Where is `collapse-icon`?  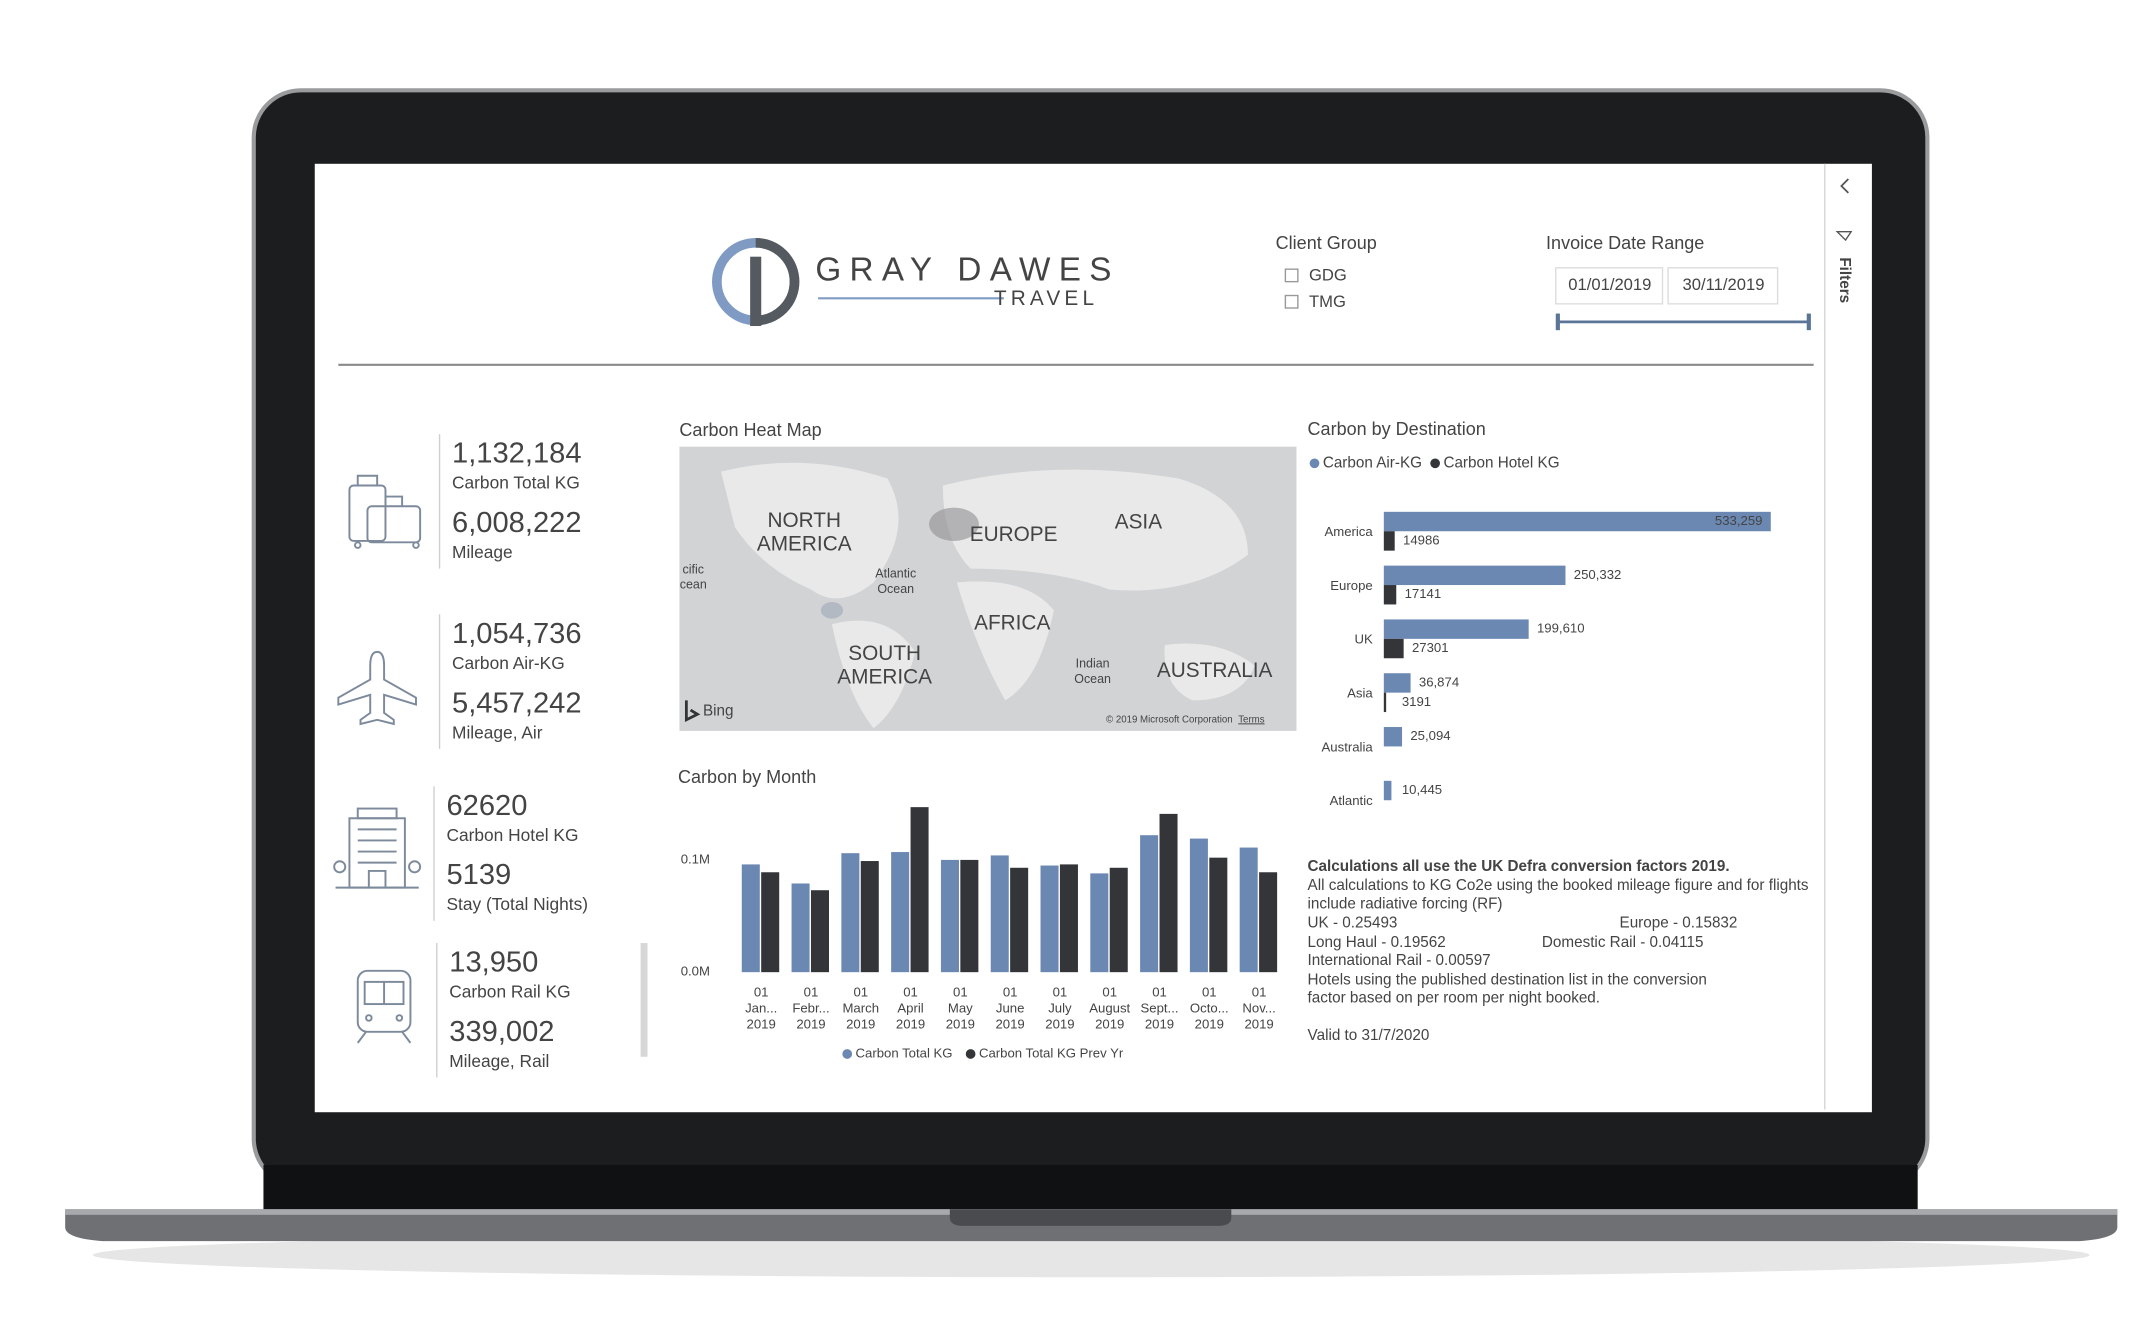
collapse-icon is located at coordinates (1844, 186).